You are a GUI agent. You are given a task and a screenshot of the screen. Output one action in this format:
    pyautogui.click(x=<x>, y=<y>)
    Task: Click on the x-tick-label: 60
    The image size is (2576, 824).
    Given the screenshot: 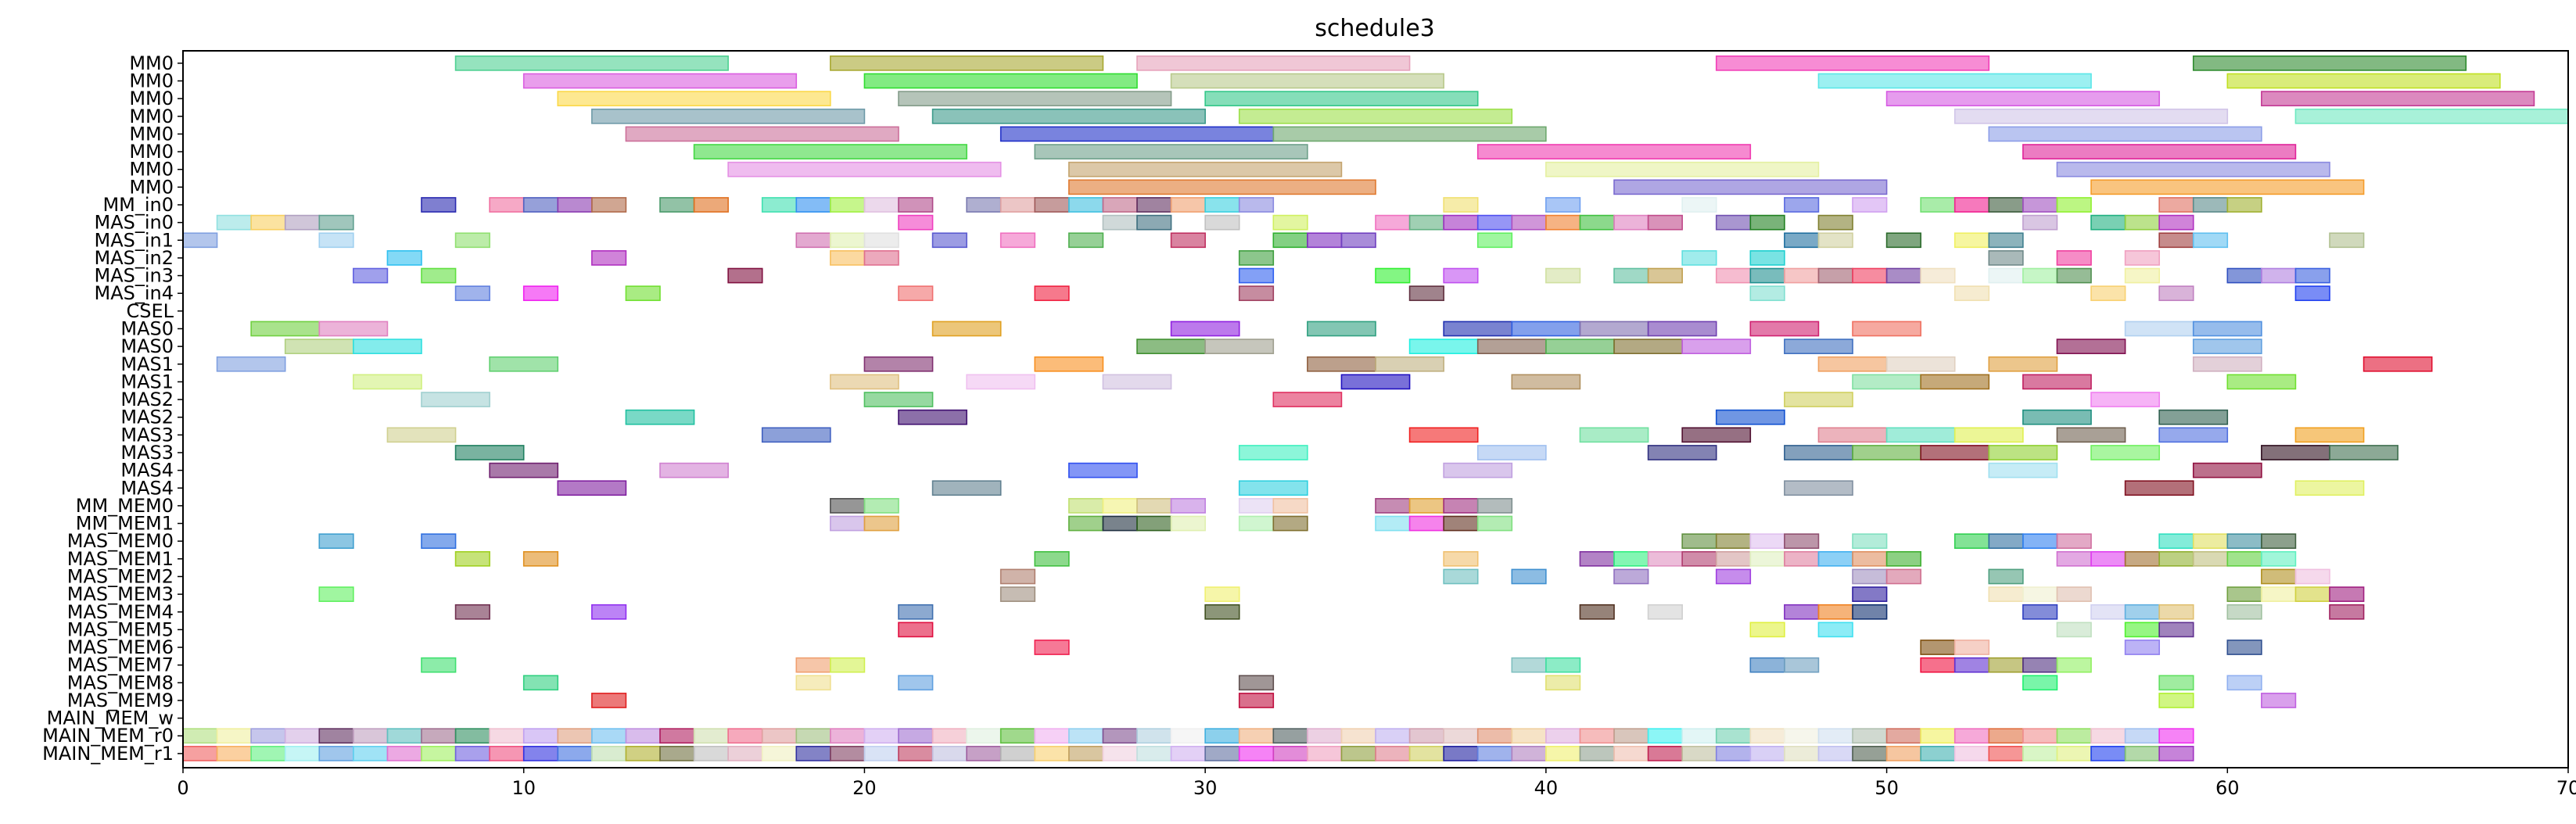 What is the action you would take?
    pyautogui.click(x=2227, y=788)
    